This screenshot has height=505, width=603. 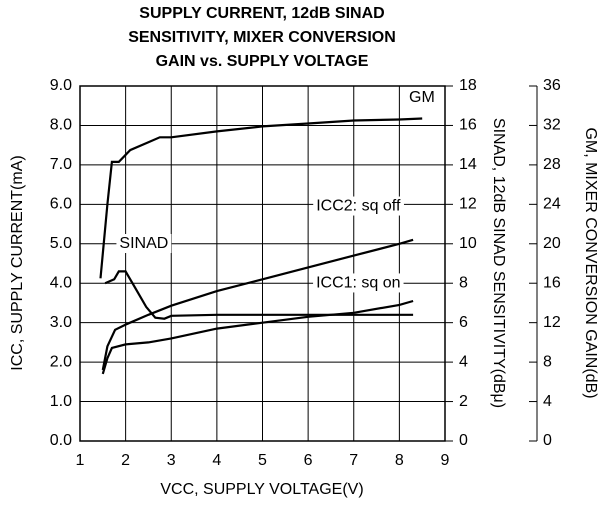 I want to click on y-tick-label: 5.0, so click(x=61, y=243).